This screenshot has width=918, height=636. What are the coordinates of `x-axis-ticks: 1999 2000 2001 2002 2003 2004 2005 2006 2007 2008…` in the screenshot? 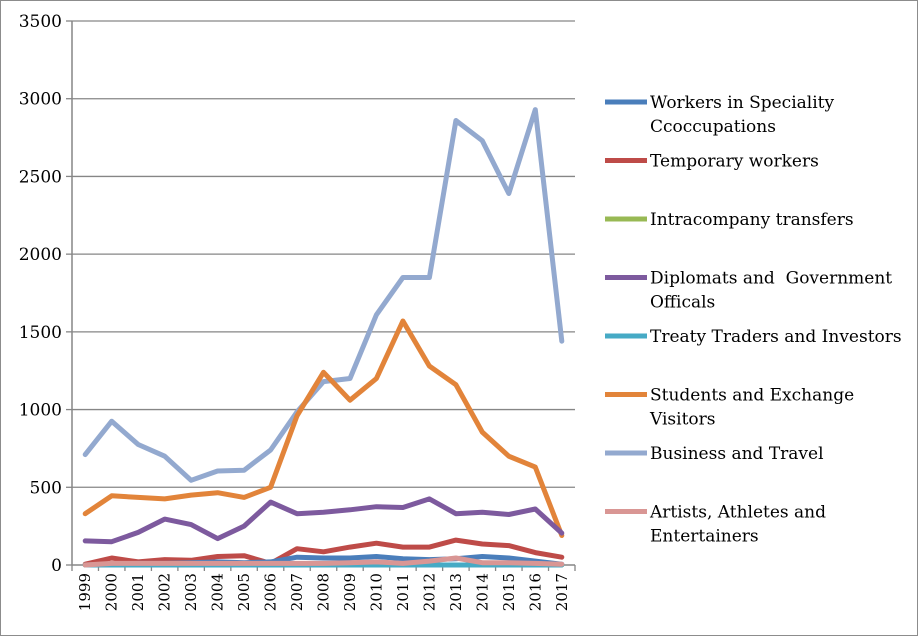 It's located at (323, 588).